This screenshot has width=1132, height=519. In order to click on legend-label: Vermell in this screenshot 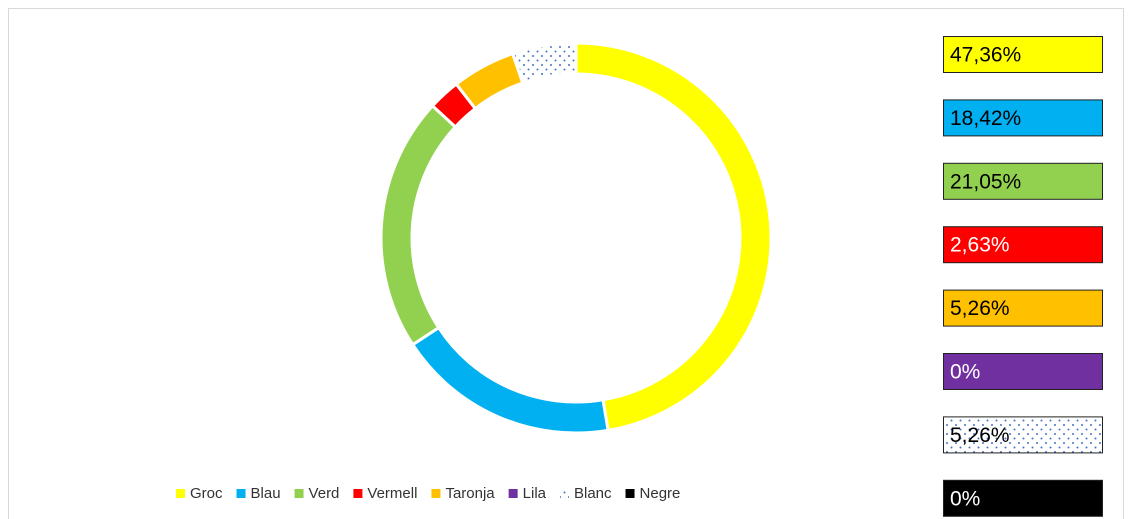, I will do `click(392, 493)`.